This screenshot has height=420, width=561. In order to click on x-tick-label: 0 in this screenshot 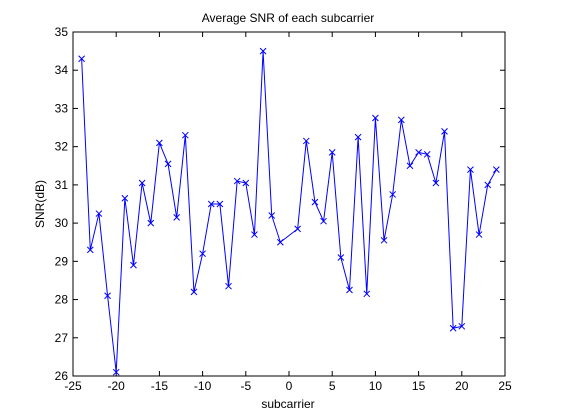, I will do `click(289, 386)`.